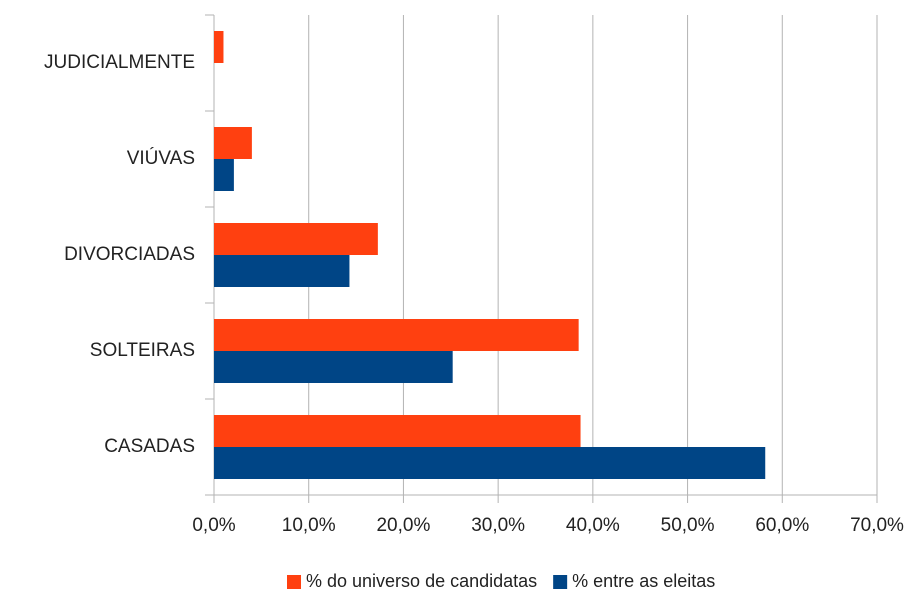  Describe the element at coordinates (161, 158) in the screenshot. I see `y-tick-label: VIÚVAS` at that location.